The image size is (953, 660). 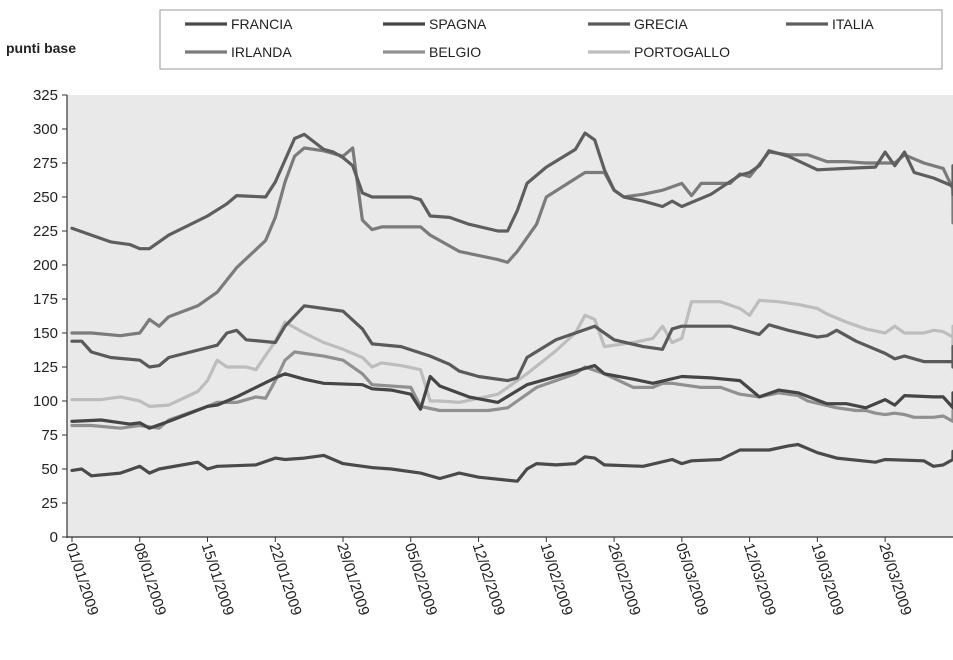 I want to click on y-tick-label: 0, so click(x=54, y=537).